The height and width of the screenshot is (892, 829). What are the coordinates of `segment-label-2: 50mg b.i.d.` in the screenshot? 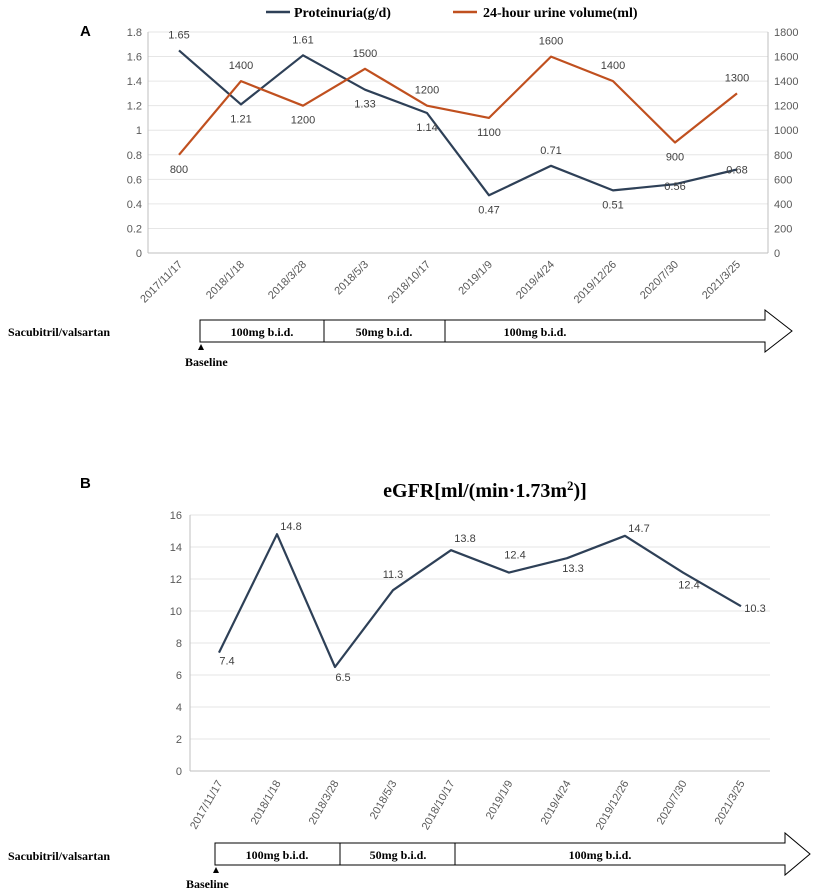 It's located at (398, 855).